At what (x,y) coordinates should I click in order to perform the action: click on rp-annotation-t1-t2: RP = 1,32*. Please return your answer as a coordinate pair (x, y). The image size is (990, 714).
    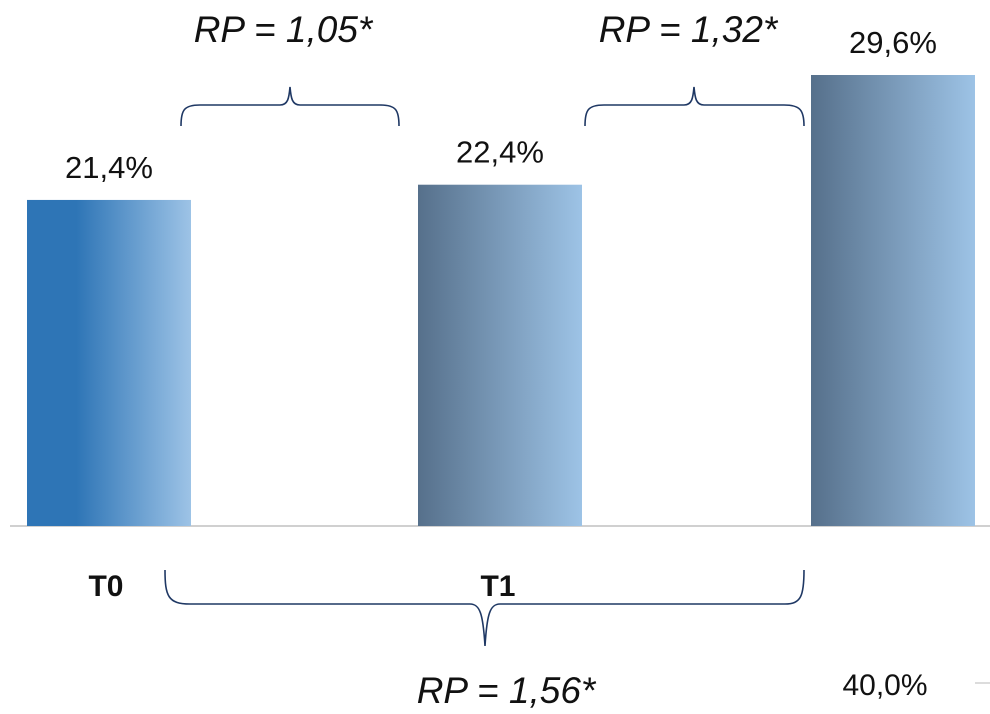
    Looking at the image, I should click on (689, 29).